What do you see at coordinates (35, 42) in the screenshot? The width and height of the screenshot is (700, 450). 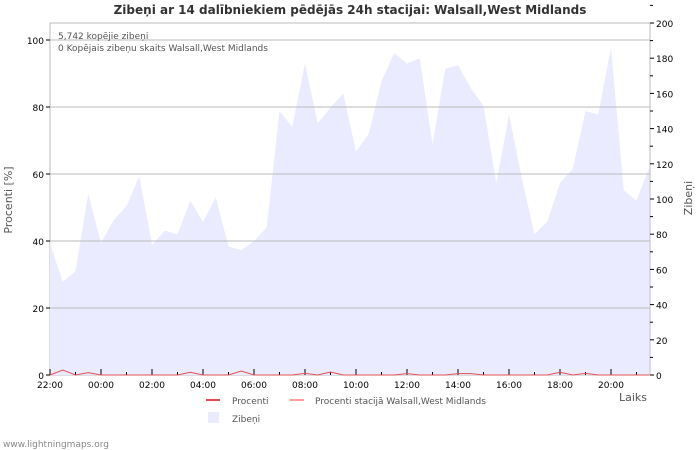 I see `y-left-tick-label: 100` at bounding box center [35, 42].